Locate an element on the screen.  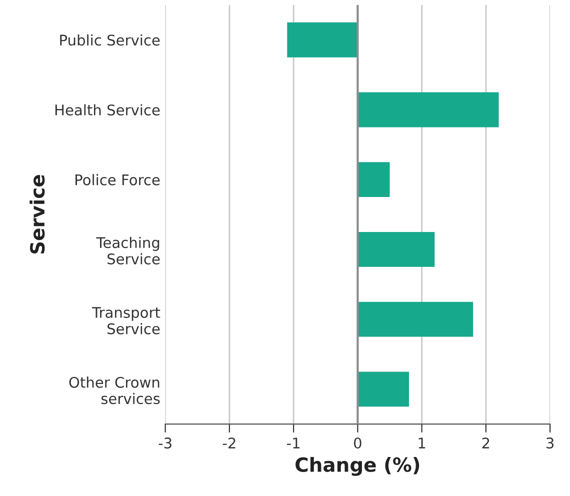
y-axis-title: Service is located at coordinates (37, 214).